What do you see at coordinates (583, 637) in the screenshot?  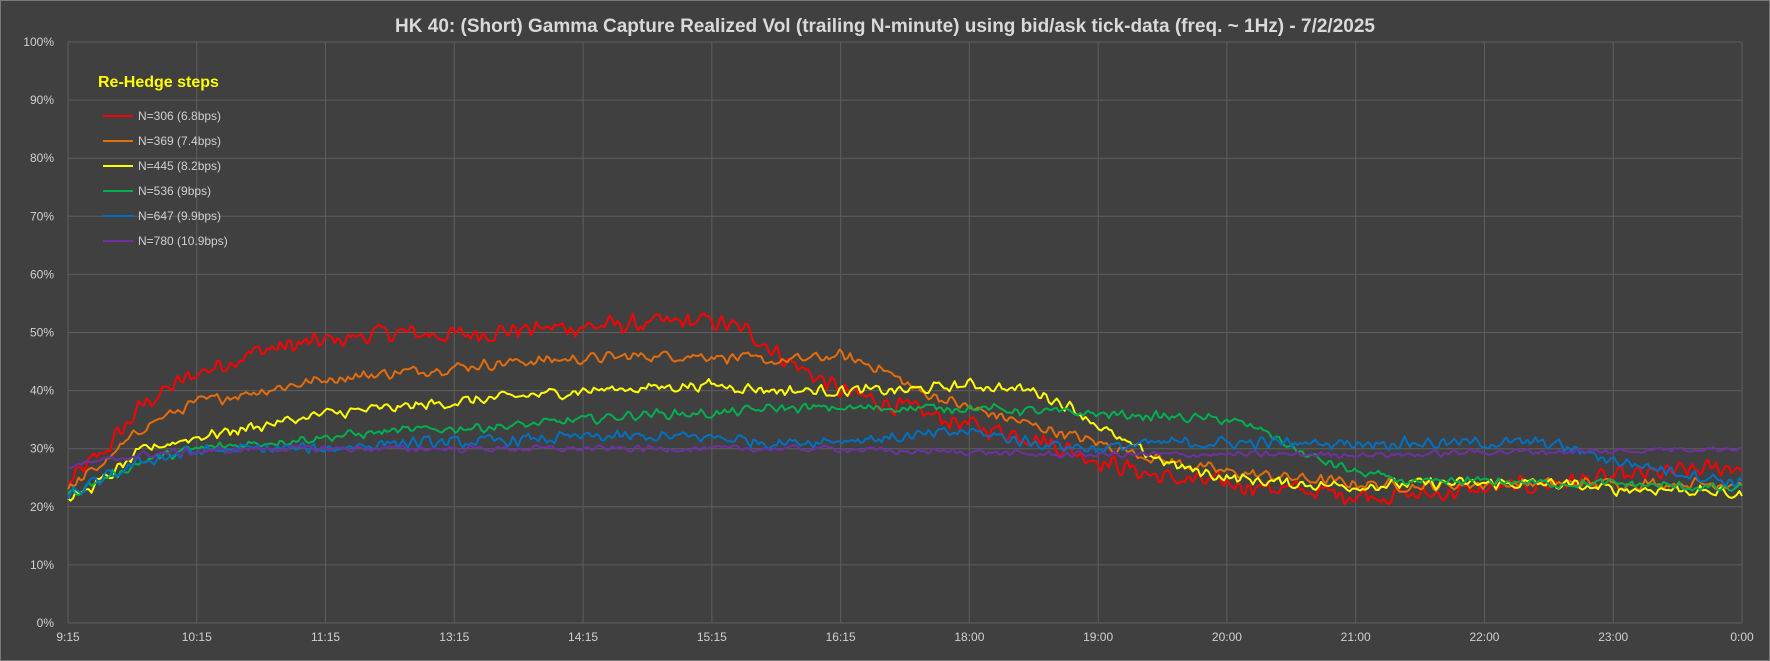 I see `x-tick-label: 14:15` at bounding box center [583, 637].